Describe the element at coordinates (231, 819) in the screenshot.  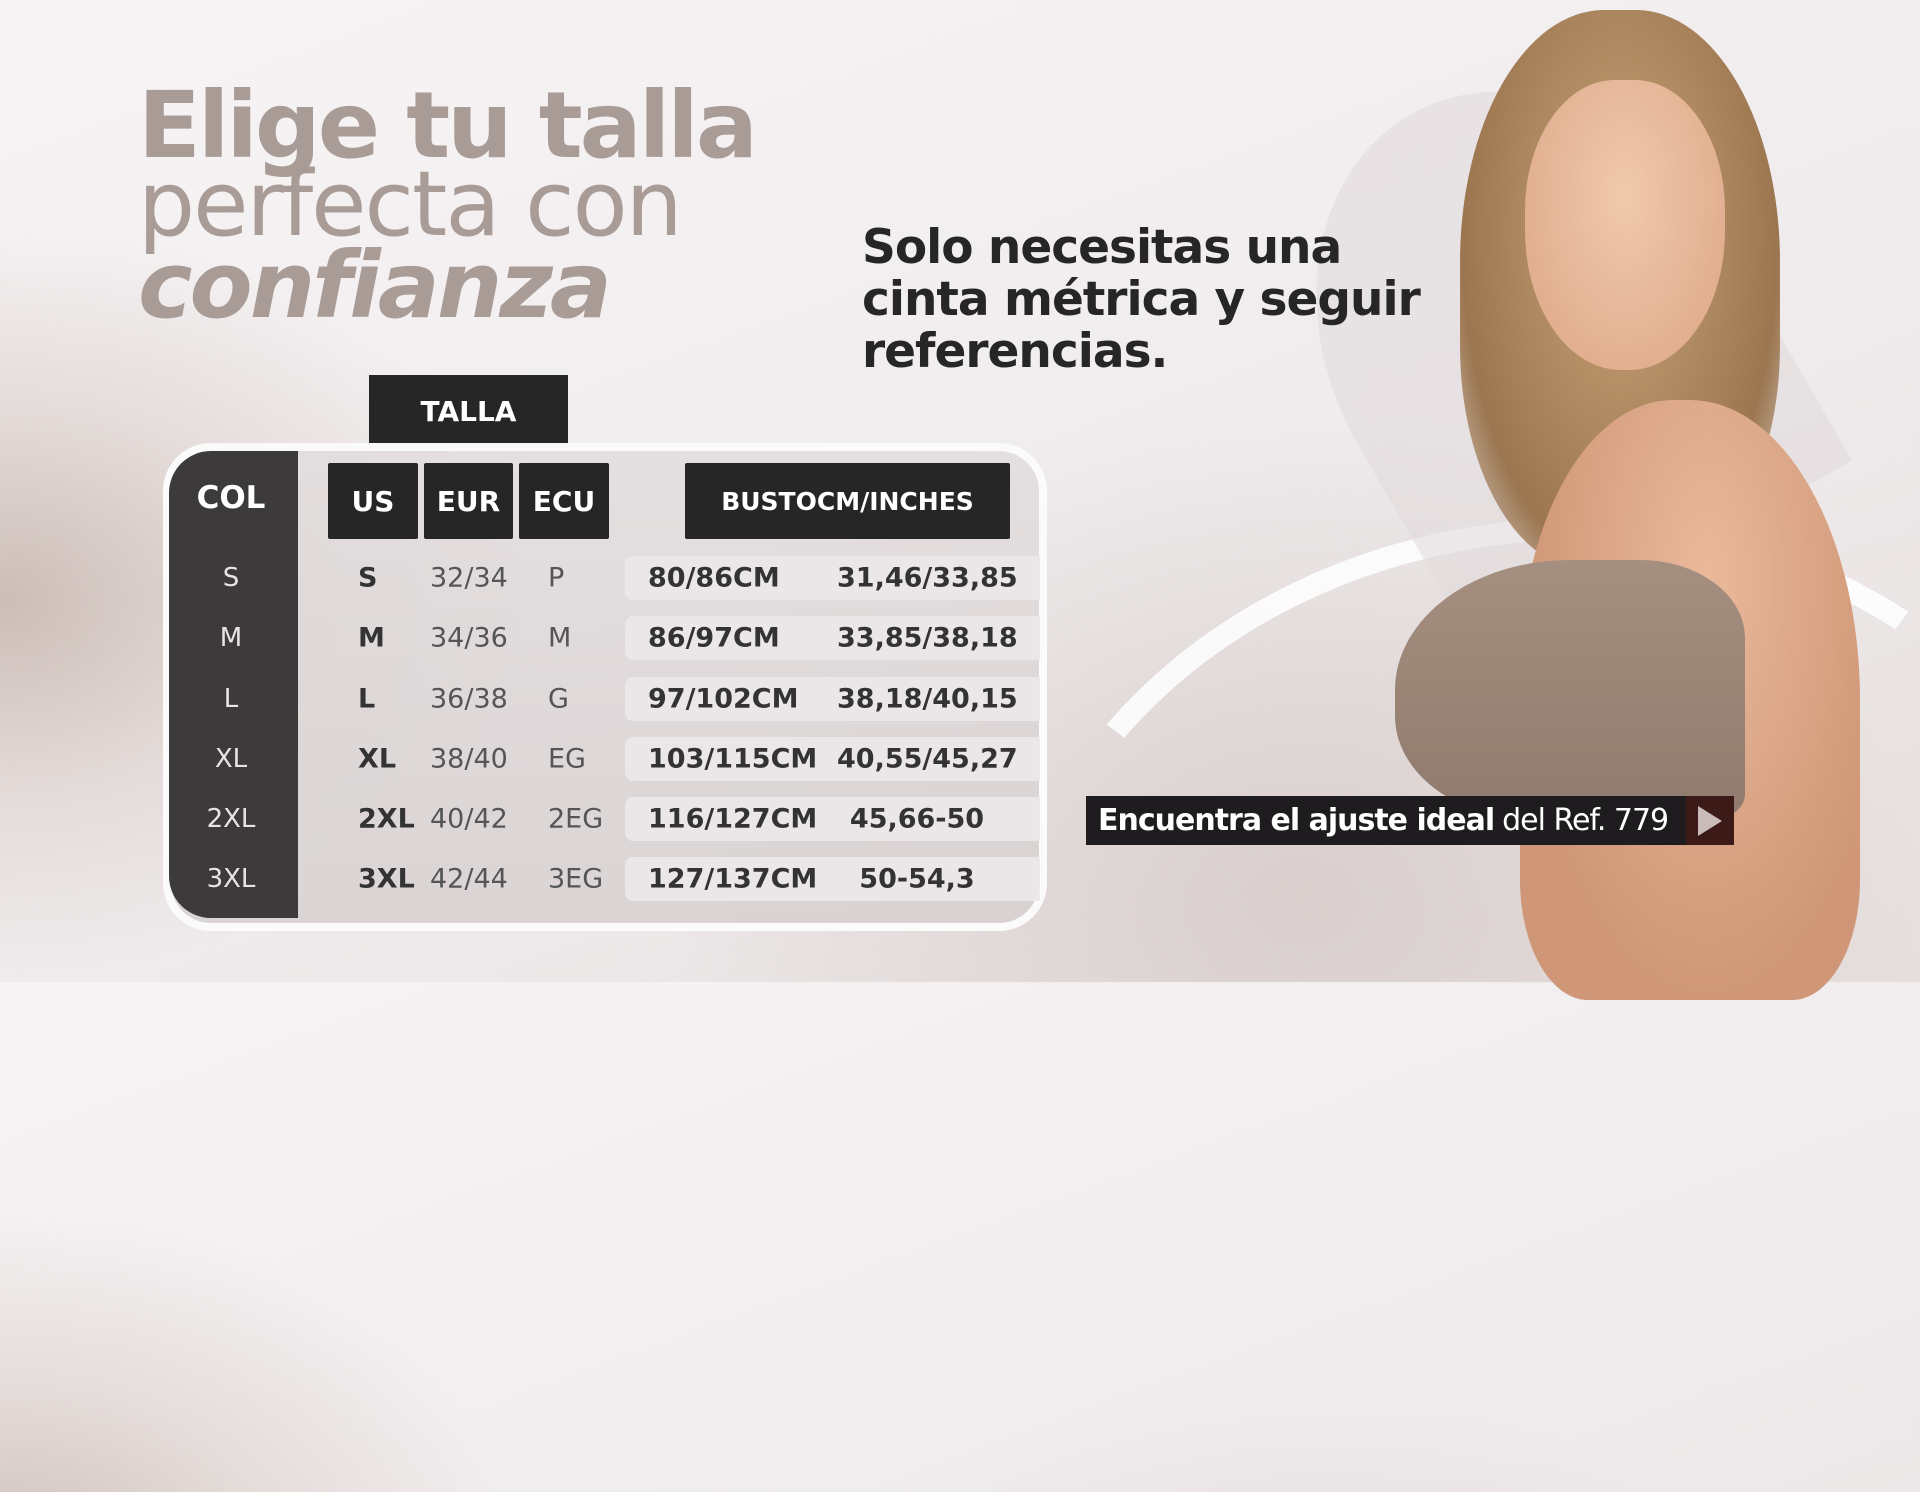
I see `cell-col: 2XL` at that location.